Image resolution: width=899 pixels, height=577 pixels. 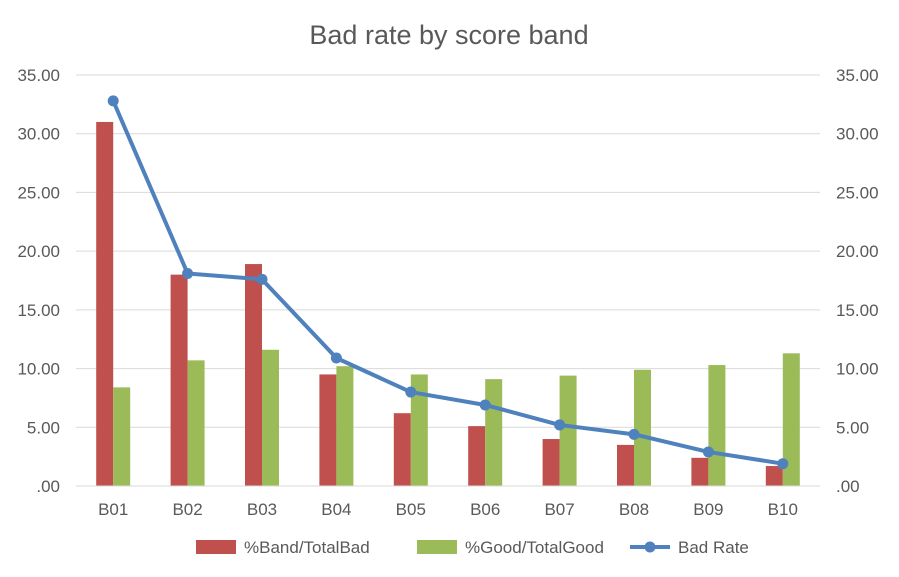 What do you see at coordinates (857, 192) in the screenshot?
I see `y2-tick-label: 25.00` at bounding box center [857, 192].